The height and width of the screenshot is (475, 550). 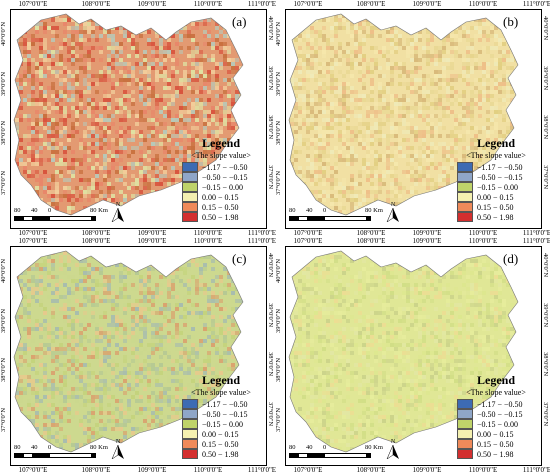 I want to click on legend-label: −1.17 − −0.50, so click(x=500, y=404).